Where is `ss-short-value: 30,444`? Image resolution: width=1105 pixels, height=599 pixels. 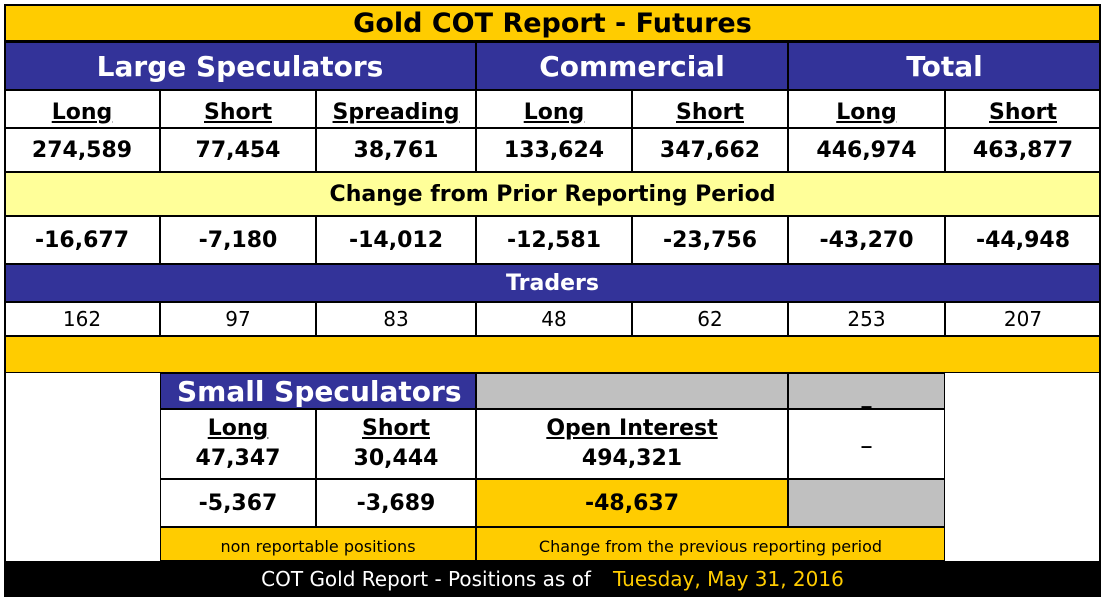 ss-short-value: 30,444 is located at coordinates (396, 458).